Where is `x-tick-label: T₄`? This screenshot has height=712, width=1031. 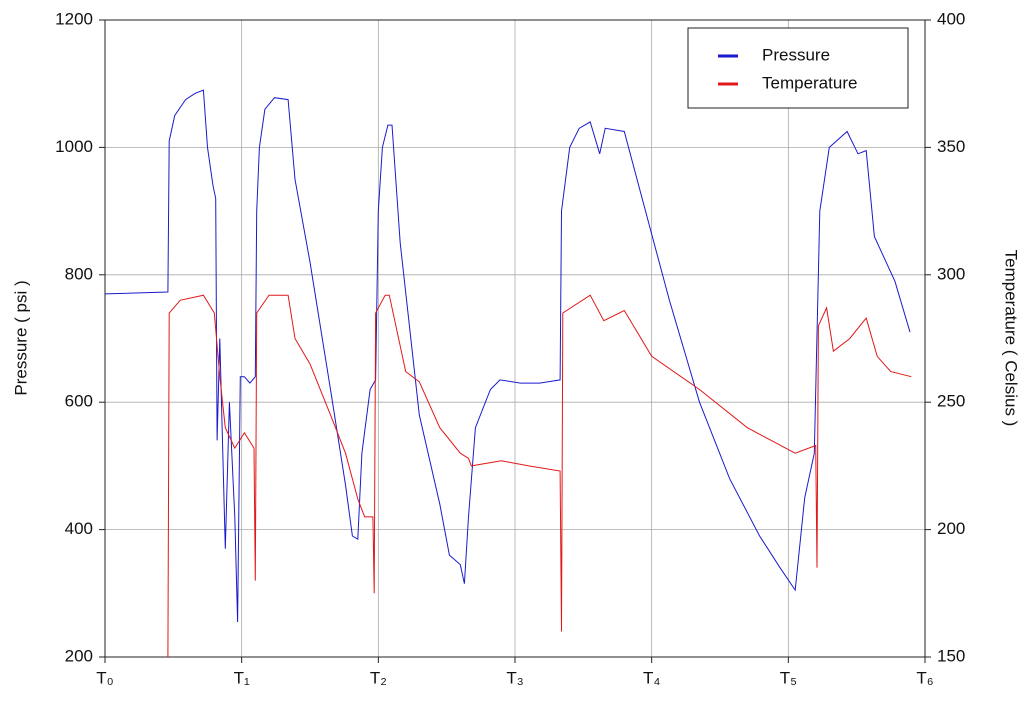 x-tick-label: T₄ is located at coordinates (651, 677).